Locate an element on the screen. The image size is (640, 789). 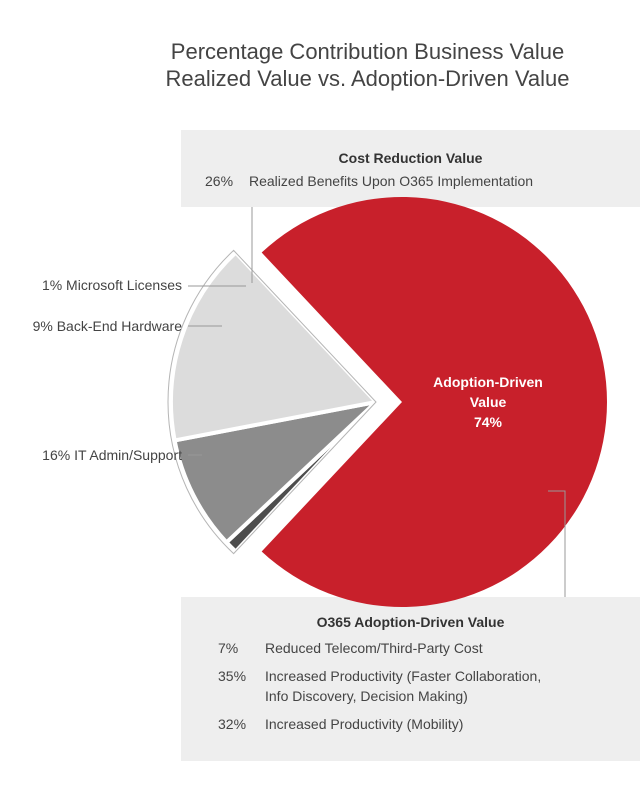
cost-reduction-title: Cost Reduction Value is located at coordinates (410, 158).